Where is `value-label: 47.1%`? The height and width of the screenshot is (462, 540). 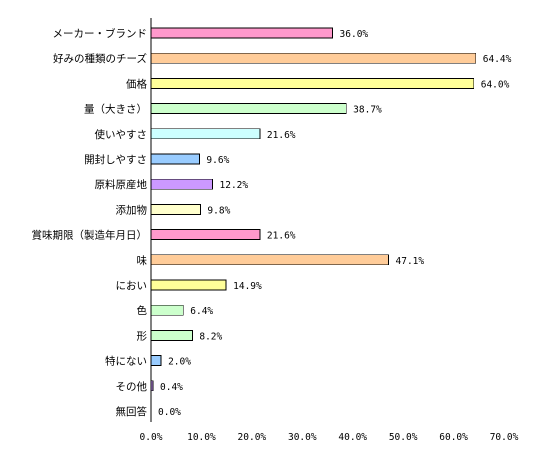 value-label: 47.1% is located at coordinates (410, 261).